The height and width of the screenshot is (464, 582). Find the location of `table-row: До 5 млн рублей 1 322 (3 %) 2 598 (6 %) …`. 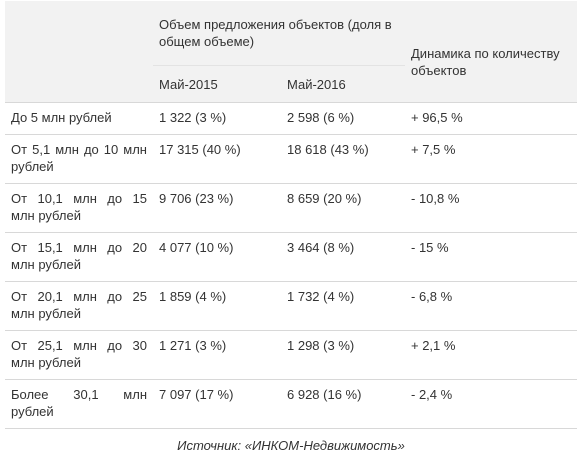

table-row: До 5 млн рублей 1 322 (3 %) 2 598 (6 %) … is located at coordinates (291, 118).